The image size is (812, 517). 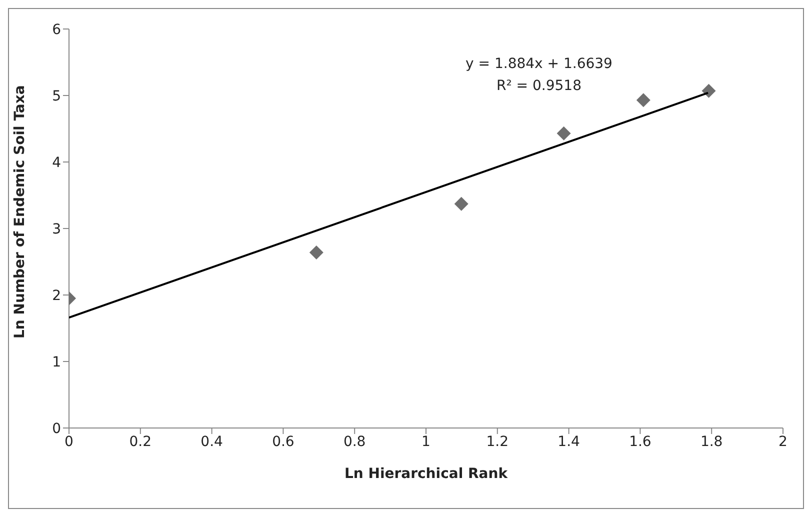 What do you see at coordinates (212, 442) in the screenshot?
I see `x-tick-label: 0.4` at bounding box center [212, 442].